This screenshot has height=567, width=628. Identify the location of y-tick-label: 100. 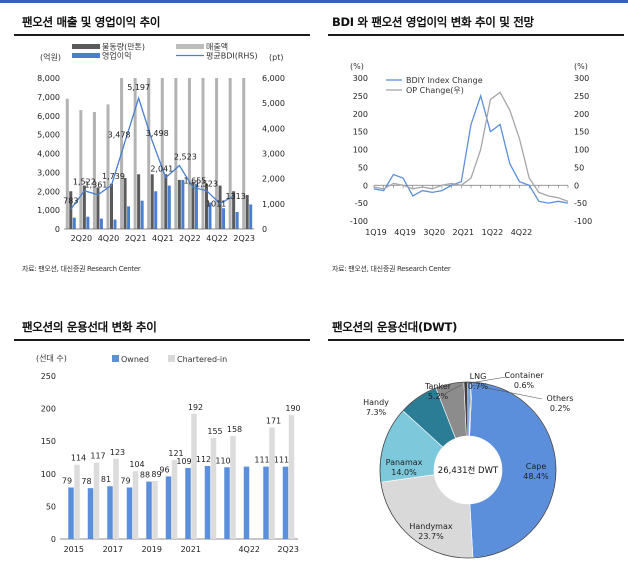
(48, 474).